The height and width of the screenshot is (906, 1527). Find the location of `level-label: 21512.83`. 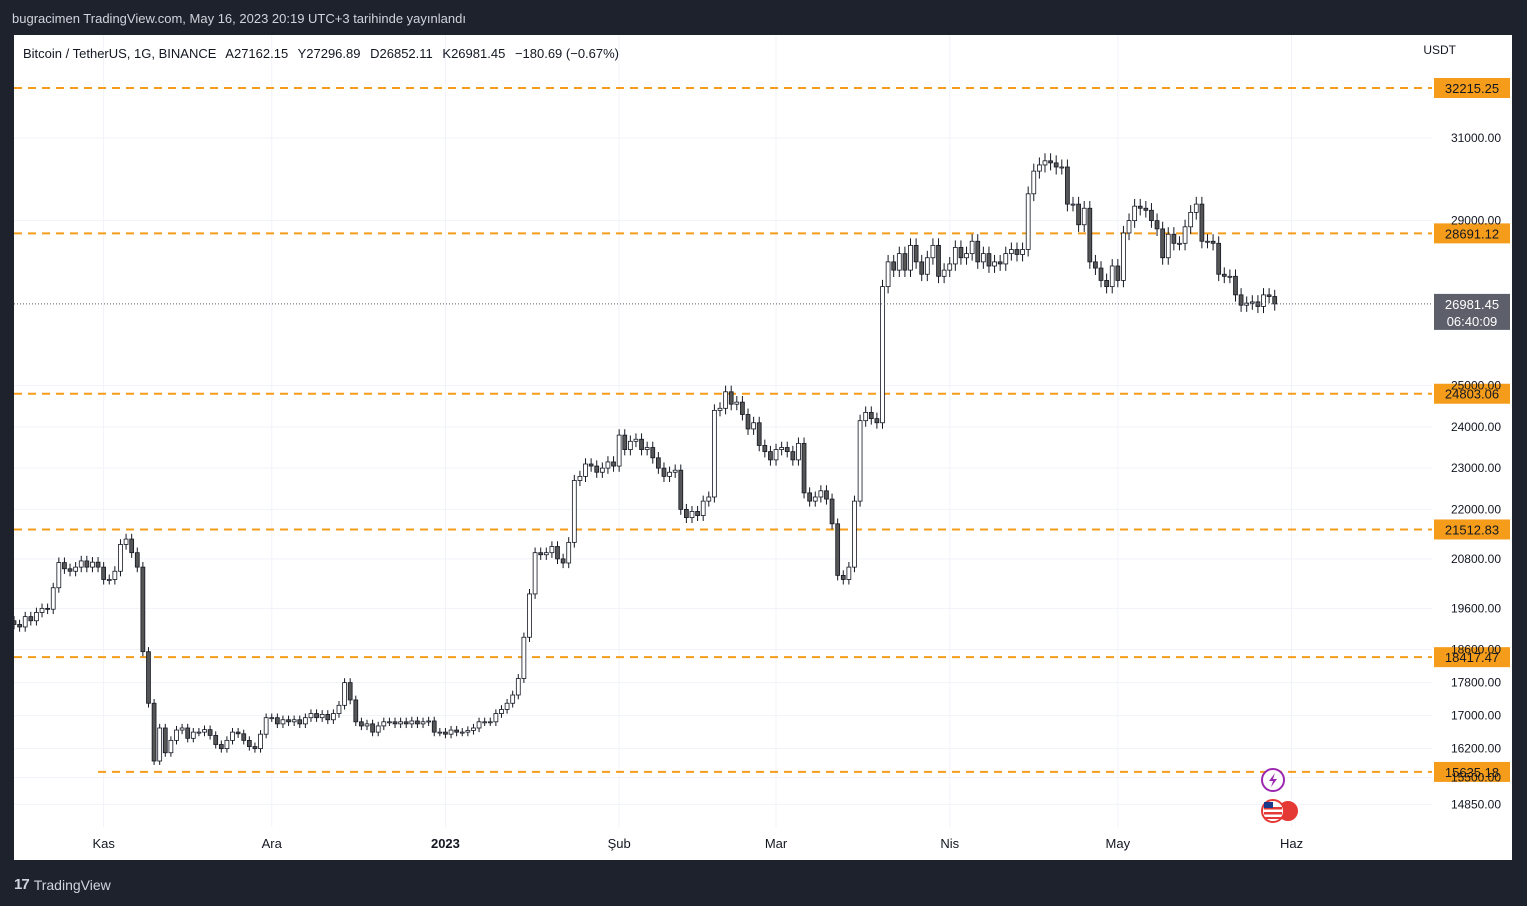

level-label: 21512.83 is located at coordinates (1472, 529).